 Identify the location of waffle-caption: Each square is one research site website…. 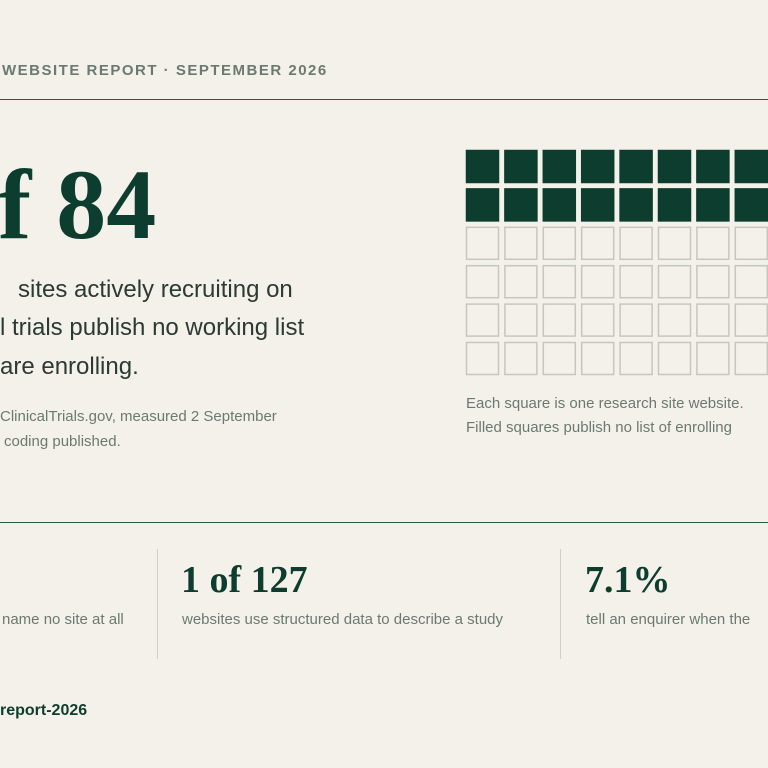
(605, 403).